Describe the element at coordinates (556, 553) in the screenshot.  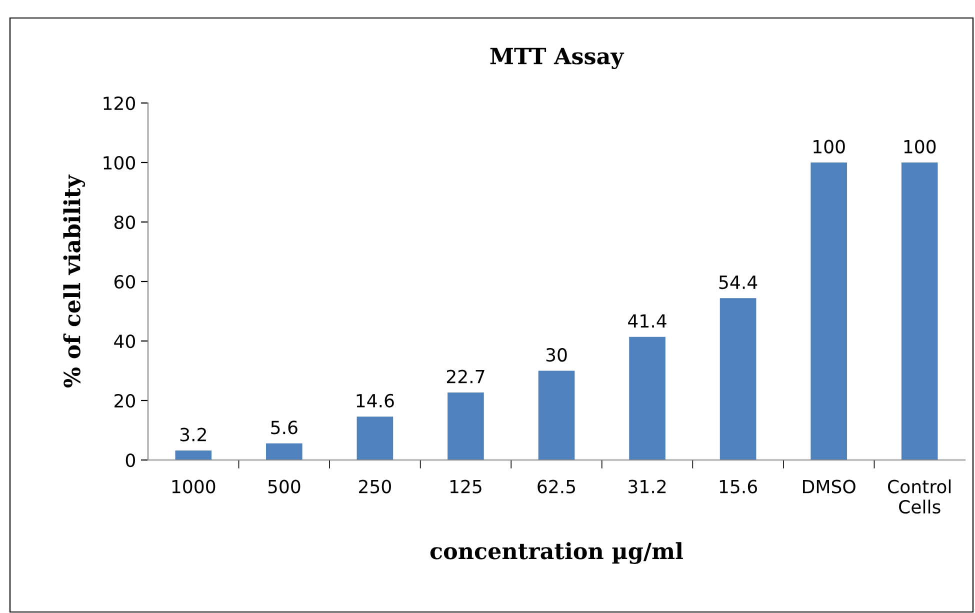
I see `x-axis-title: concentration µg/ml` at that location.